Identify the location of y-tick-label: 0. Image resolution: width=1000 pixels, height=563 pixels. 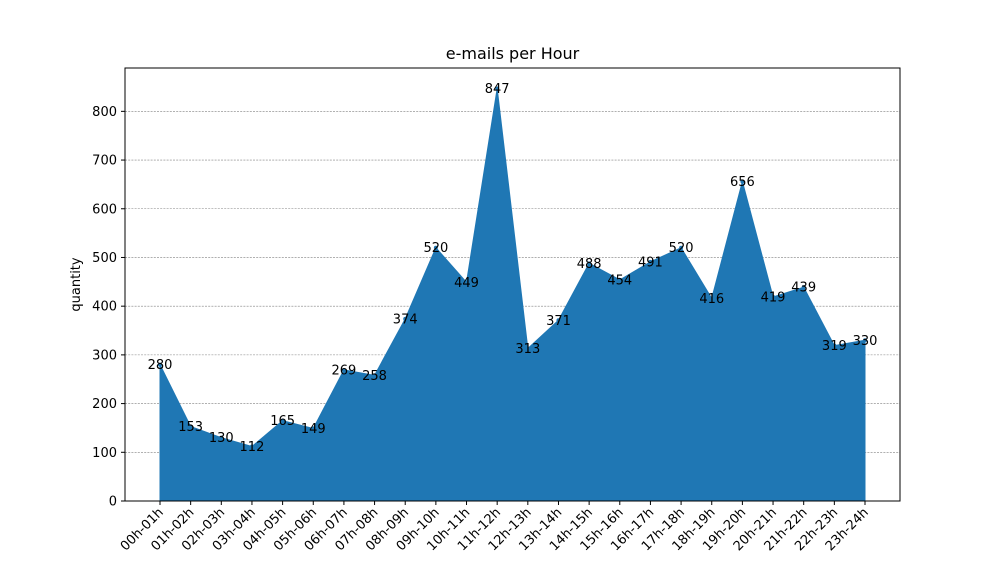
(113, 502).